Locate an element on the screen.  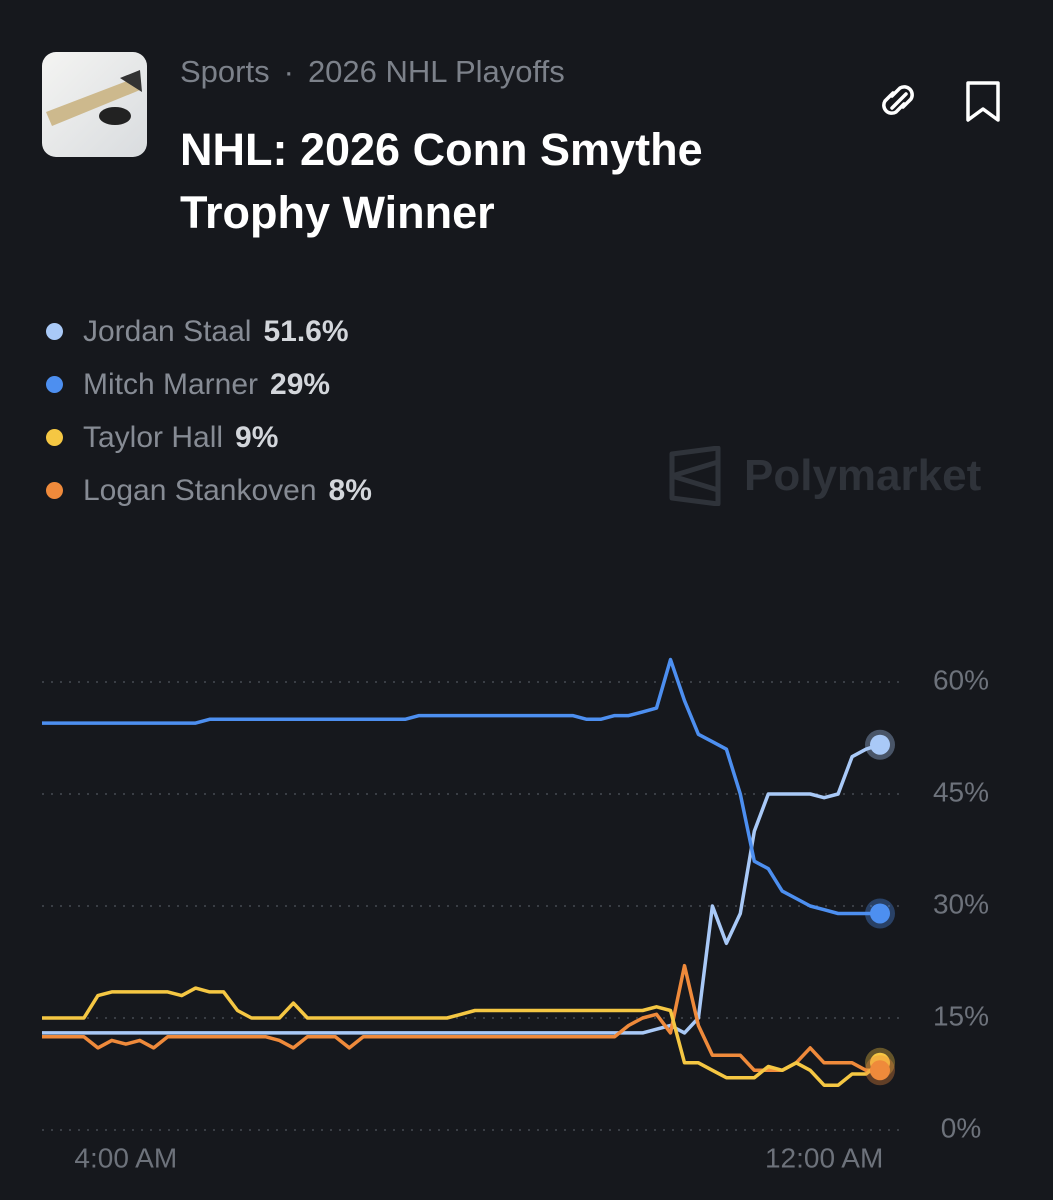
y-tick-label: 15% is located at coordinates (961, 1015).